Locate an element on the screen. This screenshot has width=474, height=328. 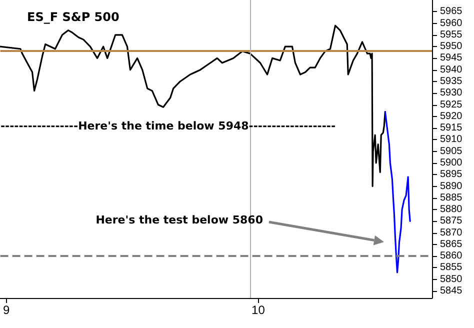
y-tick-label: 5885 is located at coordinates (451, 198).